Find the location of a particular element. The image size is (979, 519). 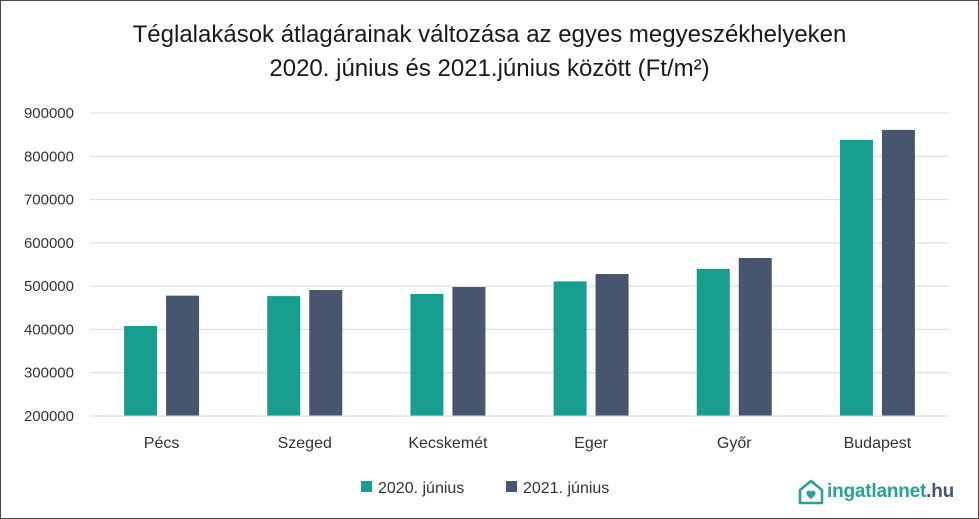

x-tick-label: Győr is located at coordinates (734, 443).